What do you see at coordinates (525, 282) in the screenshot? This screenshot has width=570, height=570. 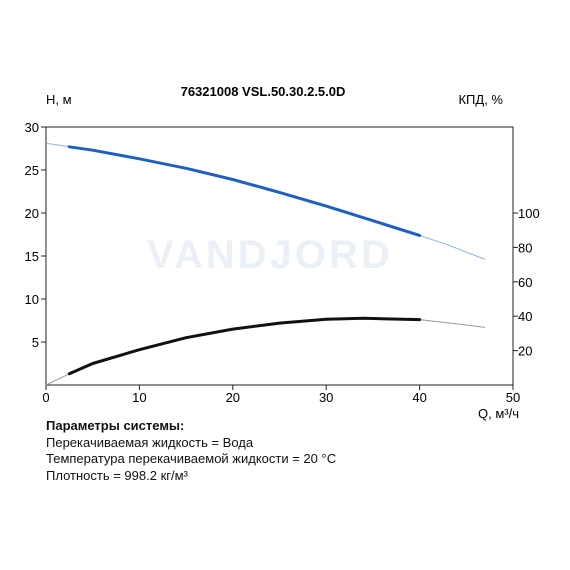 I see `y-right-tick-label: 60` at bounding box center [525, 282].